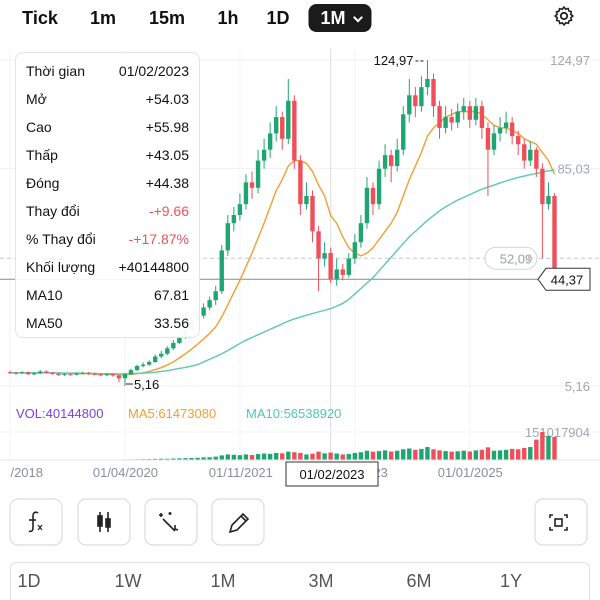 The image size is (600, 600). What do you see at coordinates (238, 522) in the screenshot?
I see `draw-button` at bounding box center [238, 522].